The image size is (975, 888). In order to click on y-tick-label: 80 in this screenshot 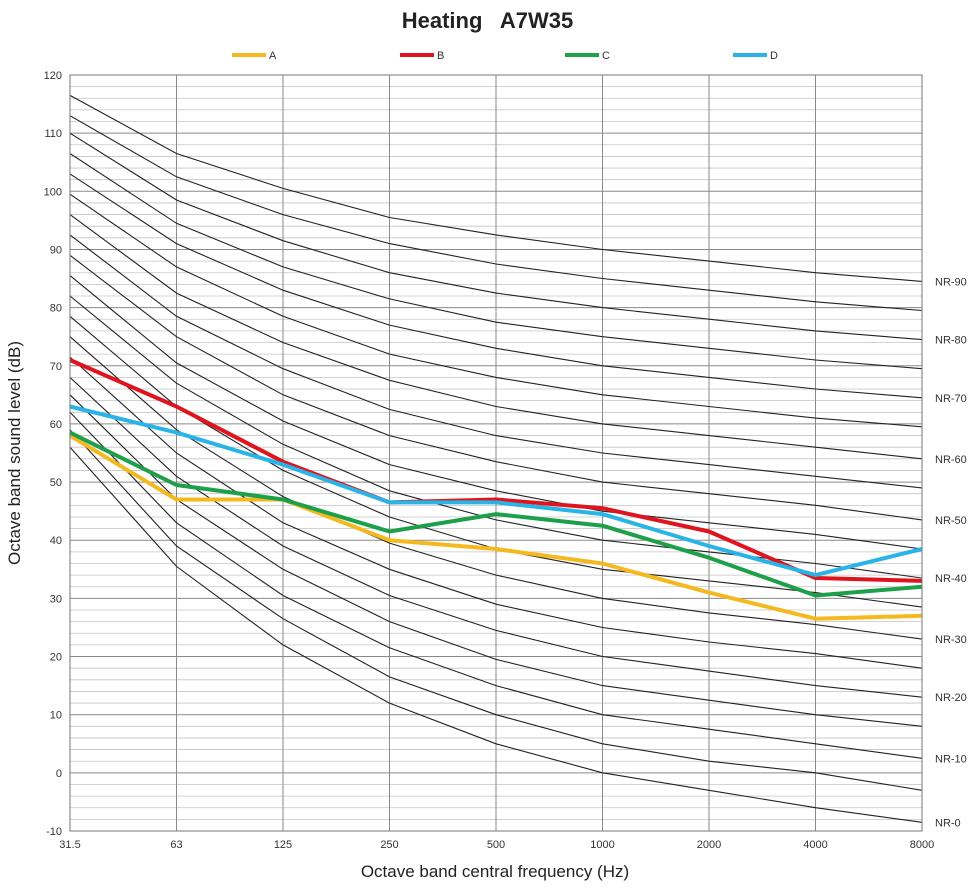, I will do `click(56, 309)`.